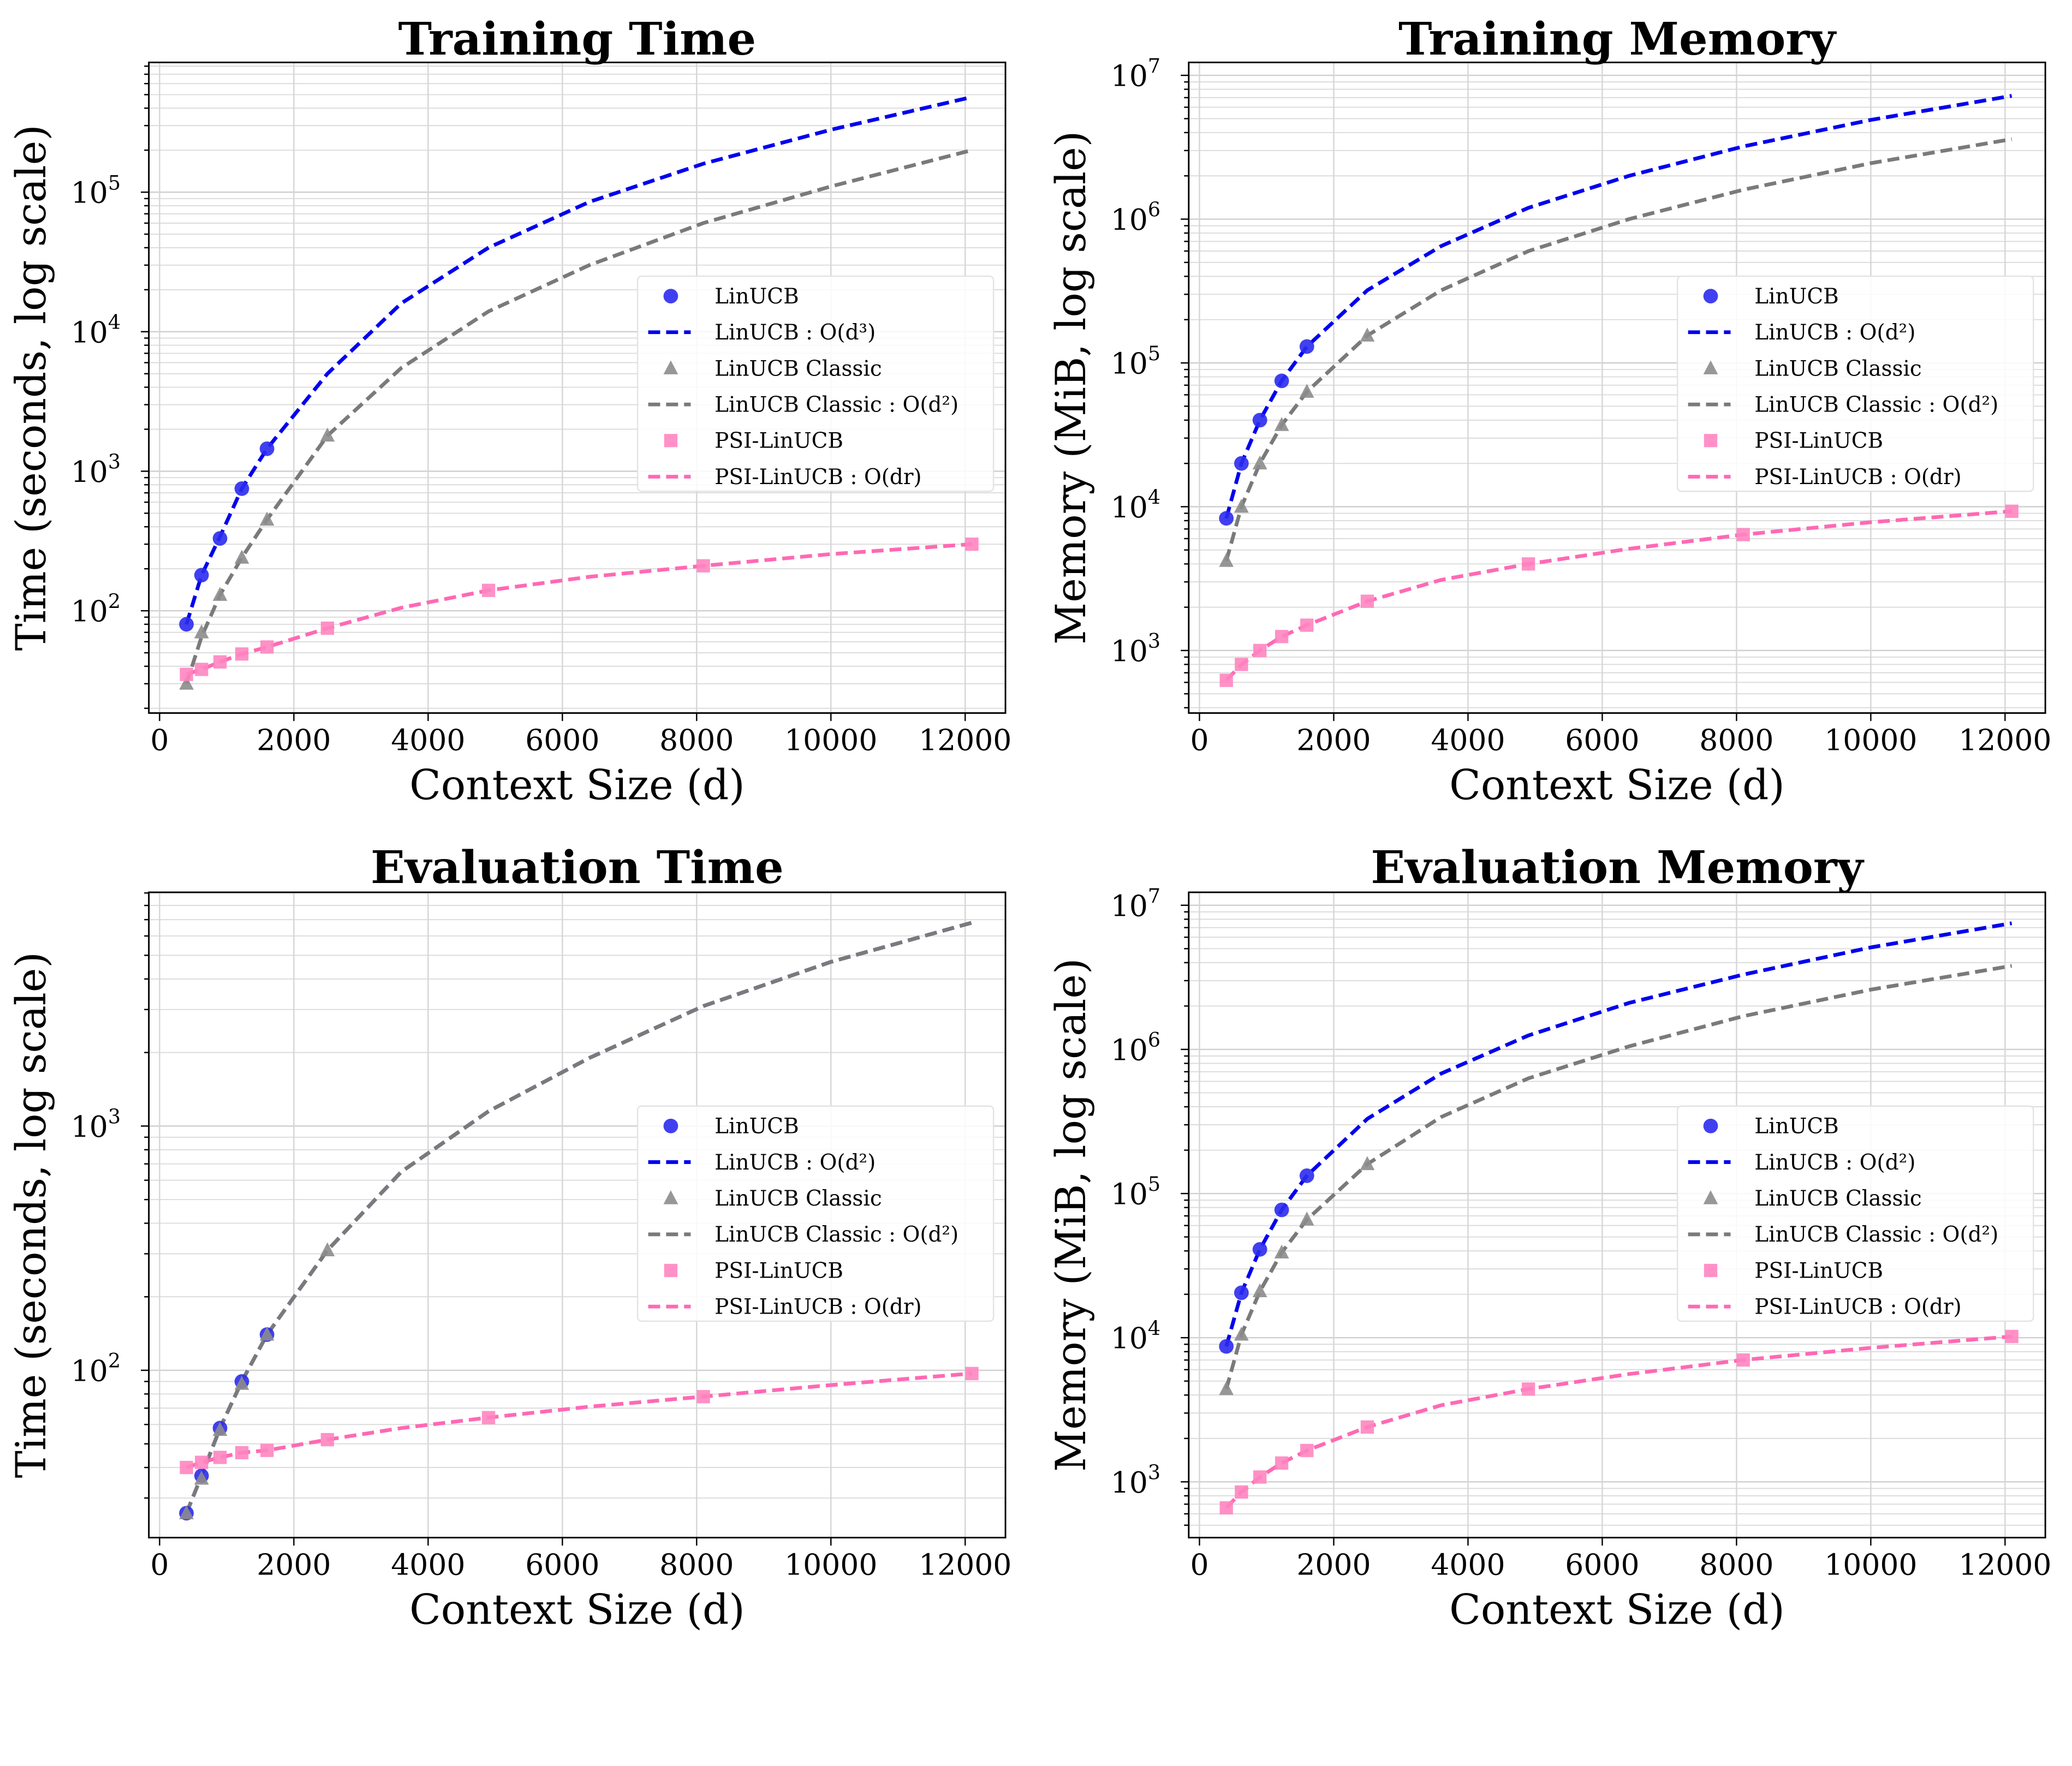 Image resolution: width=2072 pixels, height=1766 pixels. I want to click on chart-title: Training Time, so click(577, 38).